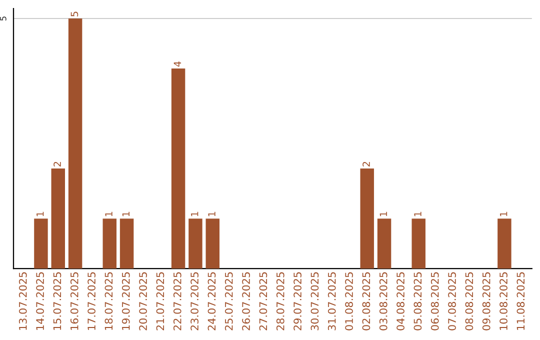 The height and width of the screenshot is (340, 540). Describe the element at coordinates (486, 301) in the screenshot. I see `x-tick-label: 09.08.2025` at that location.